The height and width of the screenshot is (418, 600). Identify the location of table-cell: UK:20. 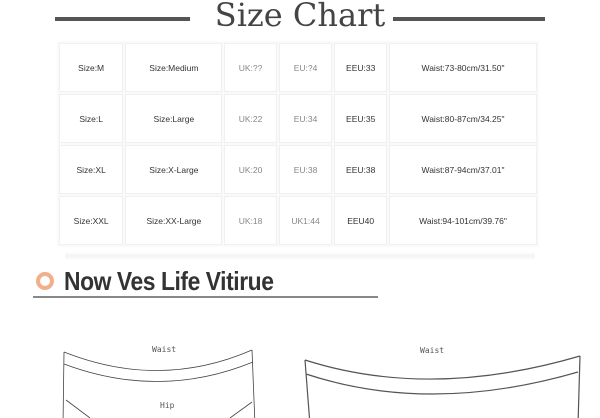
(250, 169).